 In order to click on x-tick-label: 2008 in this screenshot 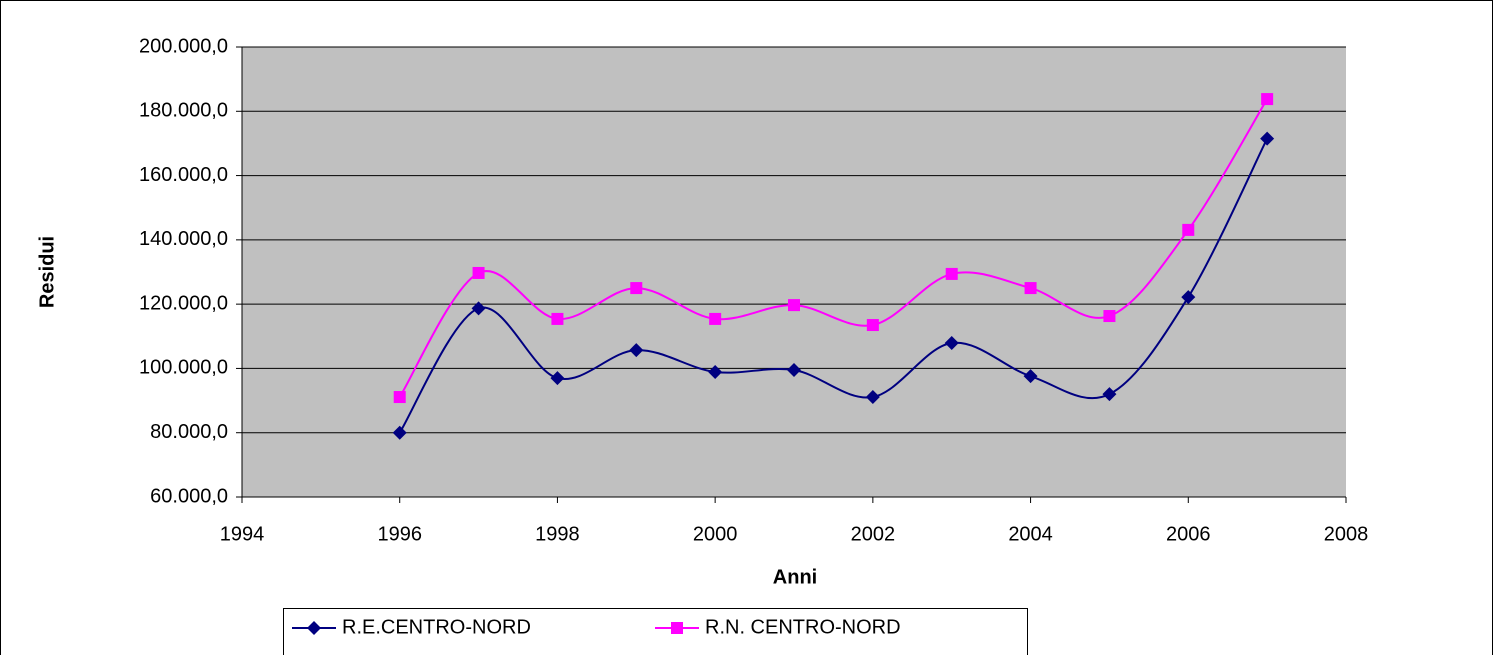, I will do `click(1346, 534)`.